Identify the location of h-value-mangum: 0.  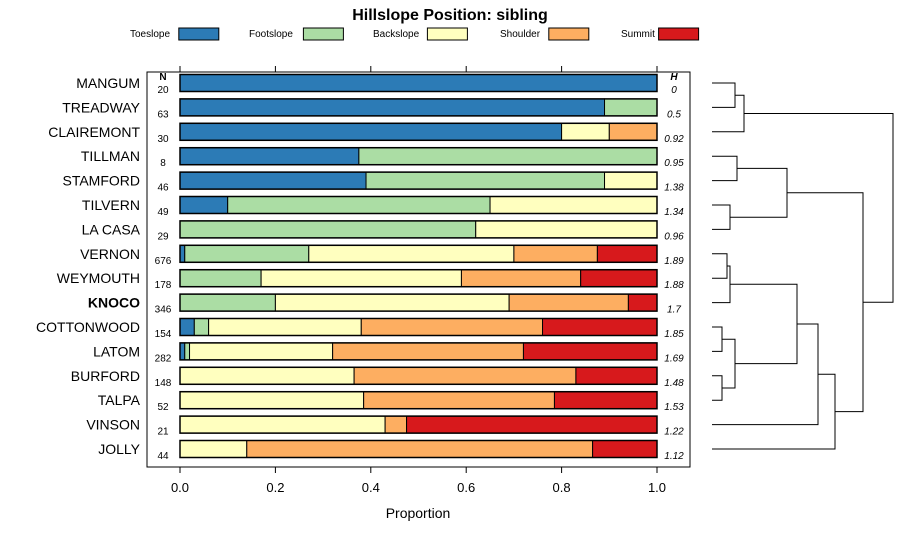
(674, 90).